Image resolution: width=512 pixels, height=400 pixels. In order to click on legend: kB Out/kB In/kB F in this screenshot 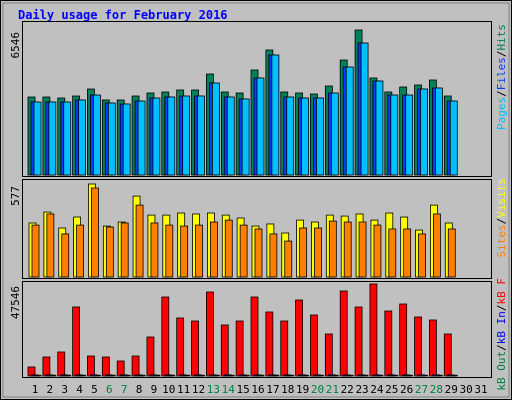, I will do `click(501, 334)`.